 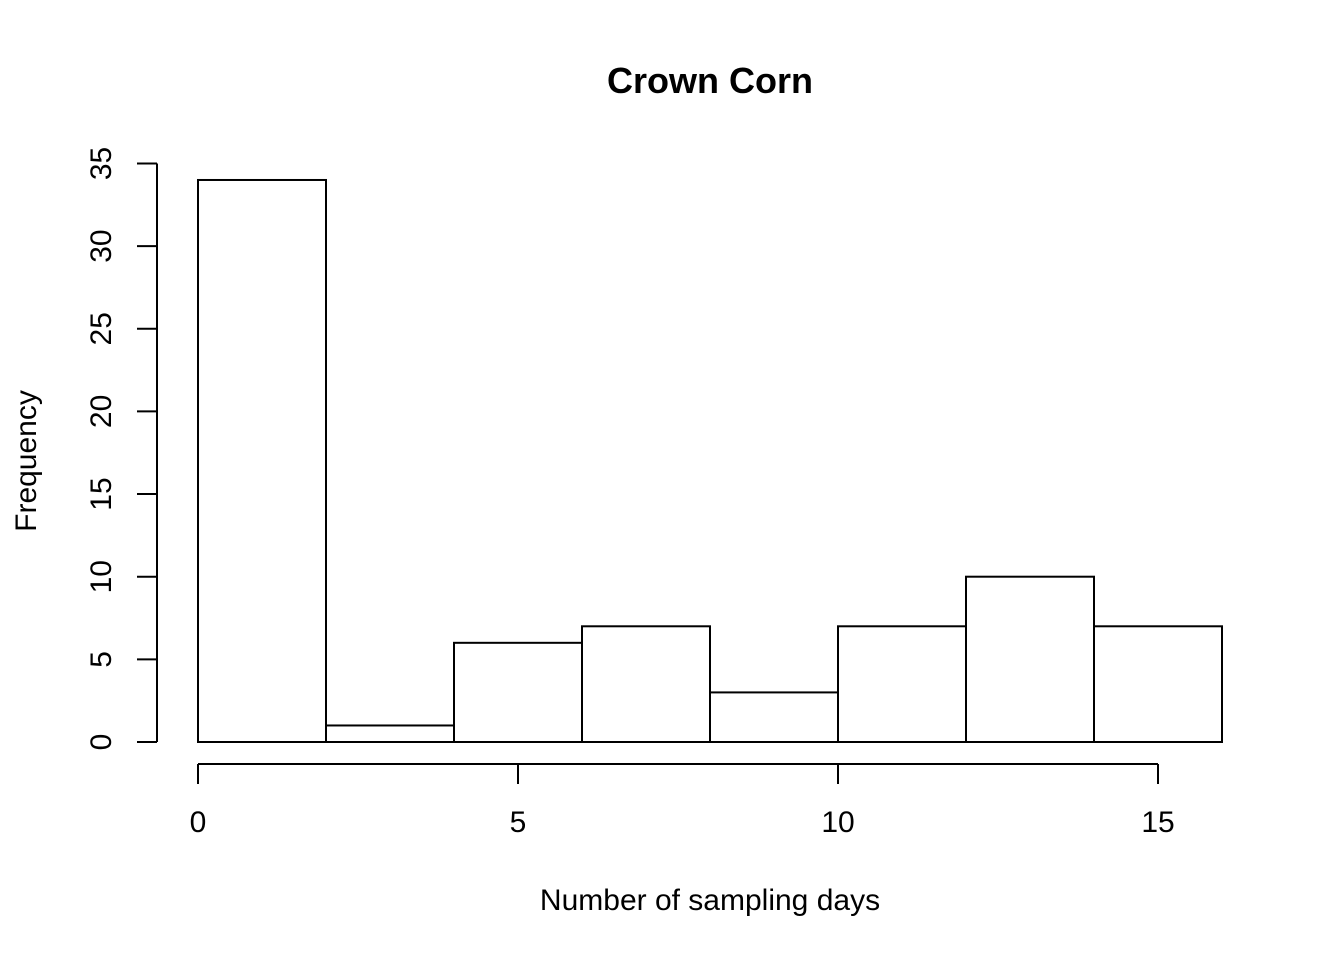 I want to click on y-tick-label-20: 20, so click(x=101, y=411).